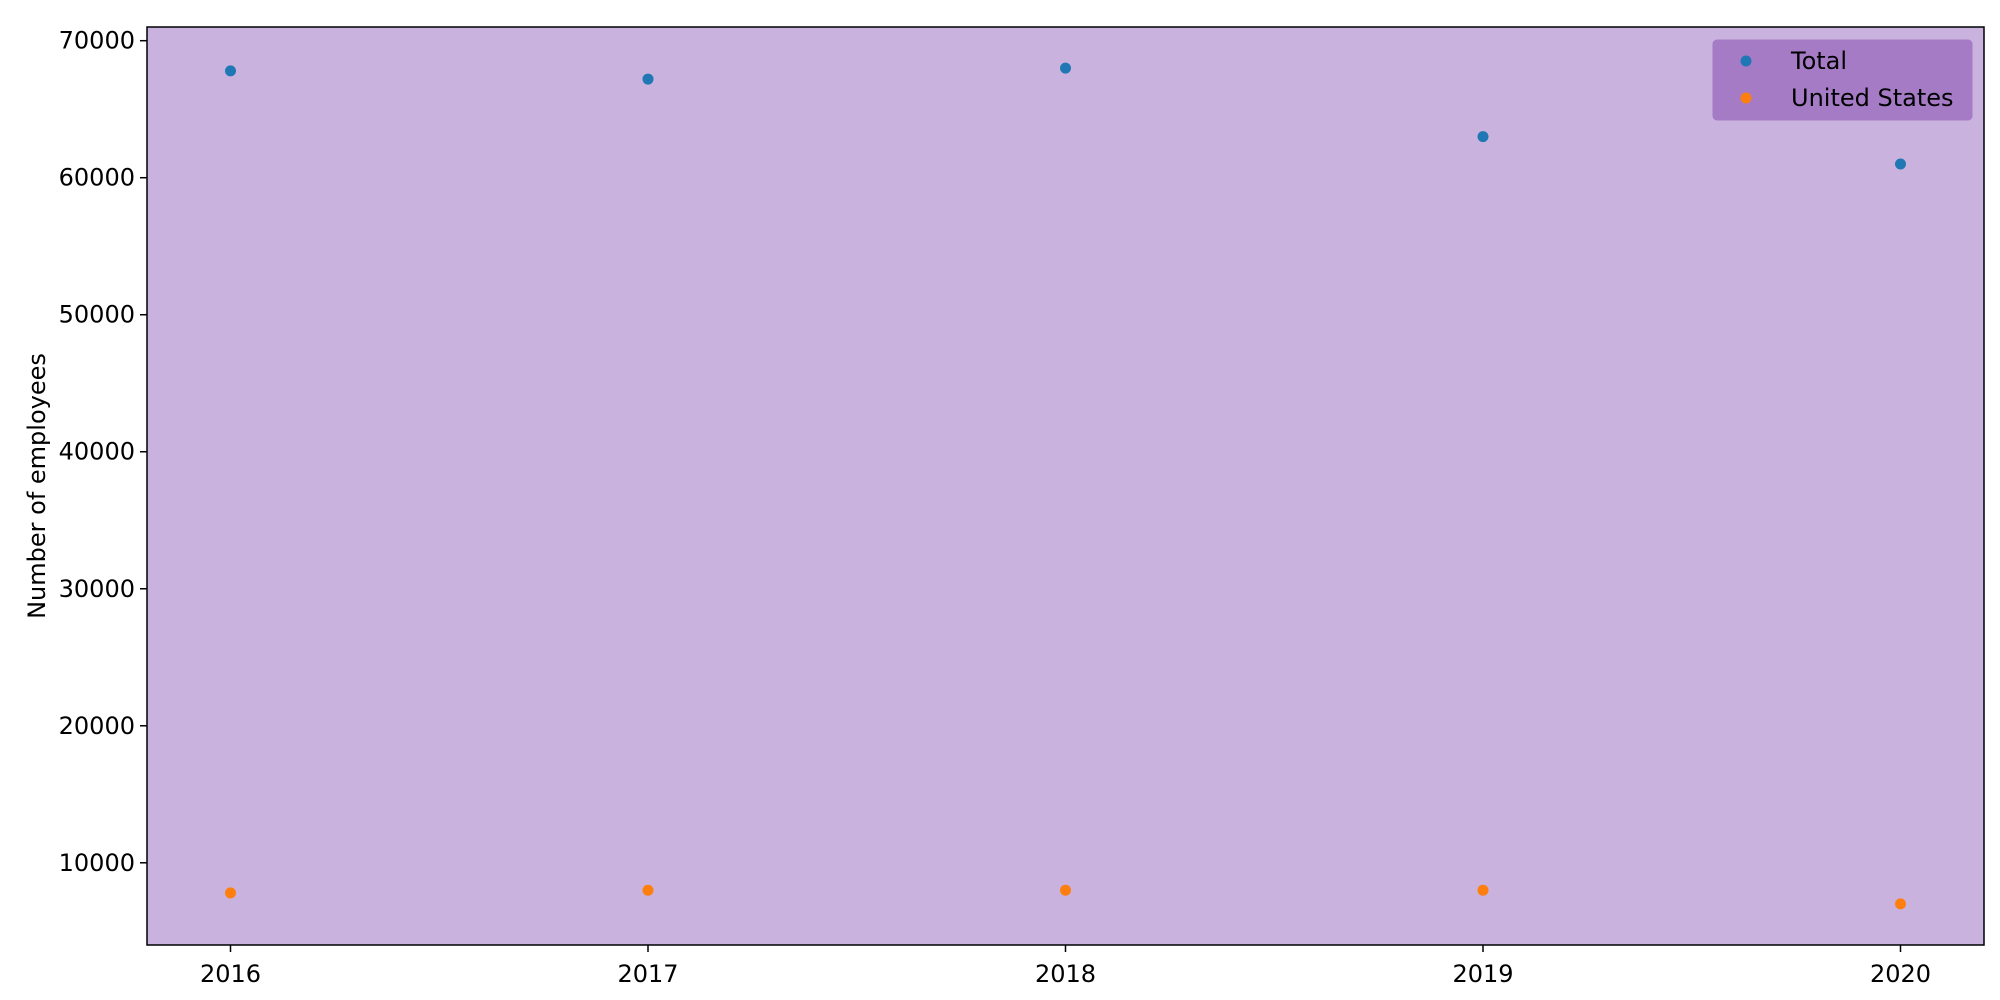 The image size is (2000, 1000). I want to click on y-tick-label: 40000, so click(97, 452).